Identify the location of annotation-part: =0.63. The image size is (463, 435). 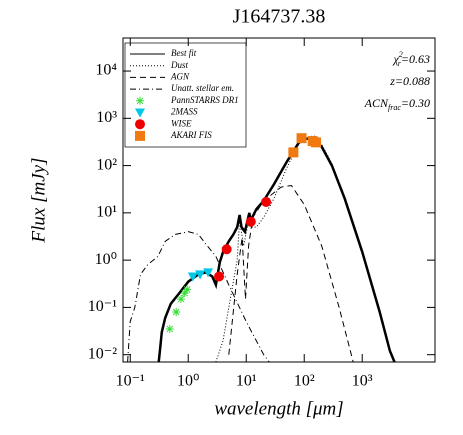
(415, 59).